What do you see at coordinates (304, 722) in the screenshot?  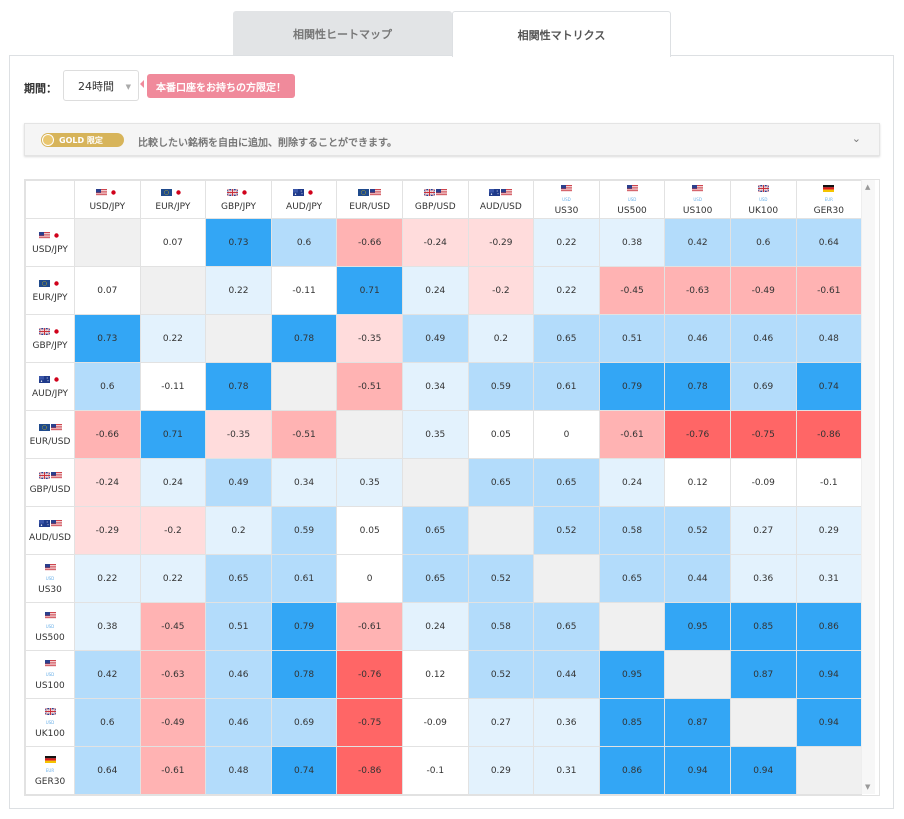 I see `correlation-cell: 0.69` at bounding box center [304, 722].